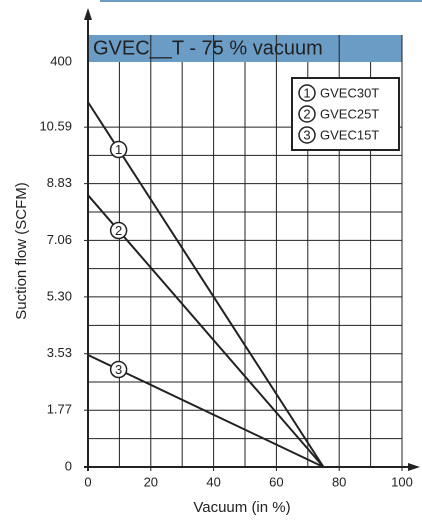 This screenshot has width=422, height=520. Describe the element at coordinates (414, 467) in the screenshot. I see `x-axis-arrow` at that location.